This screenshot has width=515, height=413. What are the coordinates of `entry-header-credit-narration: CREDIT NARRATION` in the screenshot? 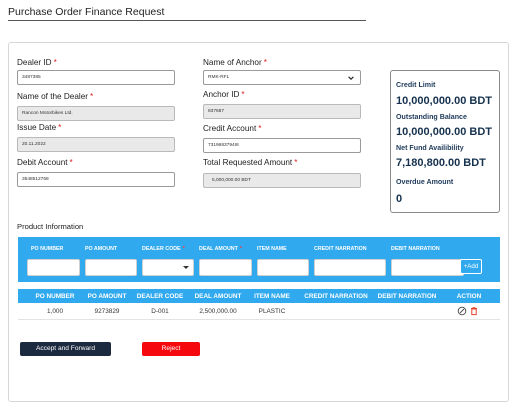 It's located at (340, 249).